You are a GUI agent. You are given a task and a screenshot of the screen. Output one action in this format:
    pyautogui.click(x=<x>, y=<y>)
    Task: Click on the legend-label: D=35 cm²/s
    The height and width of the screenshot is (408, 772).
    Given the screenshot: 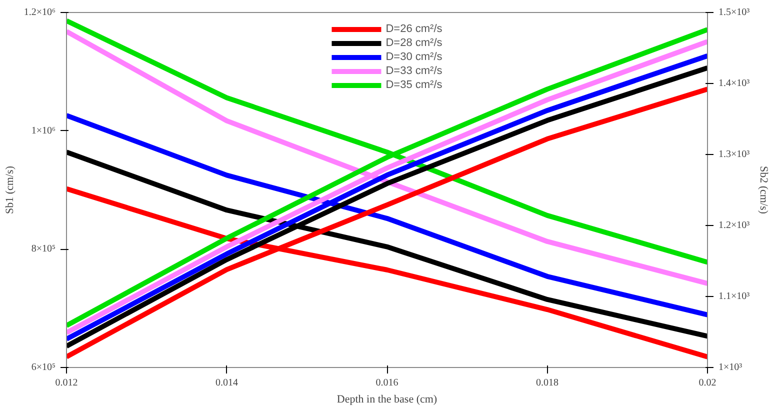 What is the action you would take?
    pyautogui.click(x=414, y=85)
    